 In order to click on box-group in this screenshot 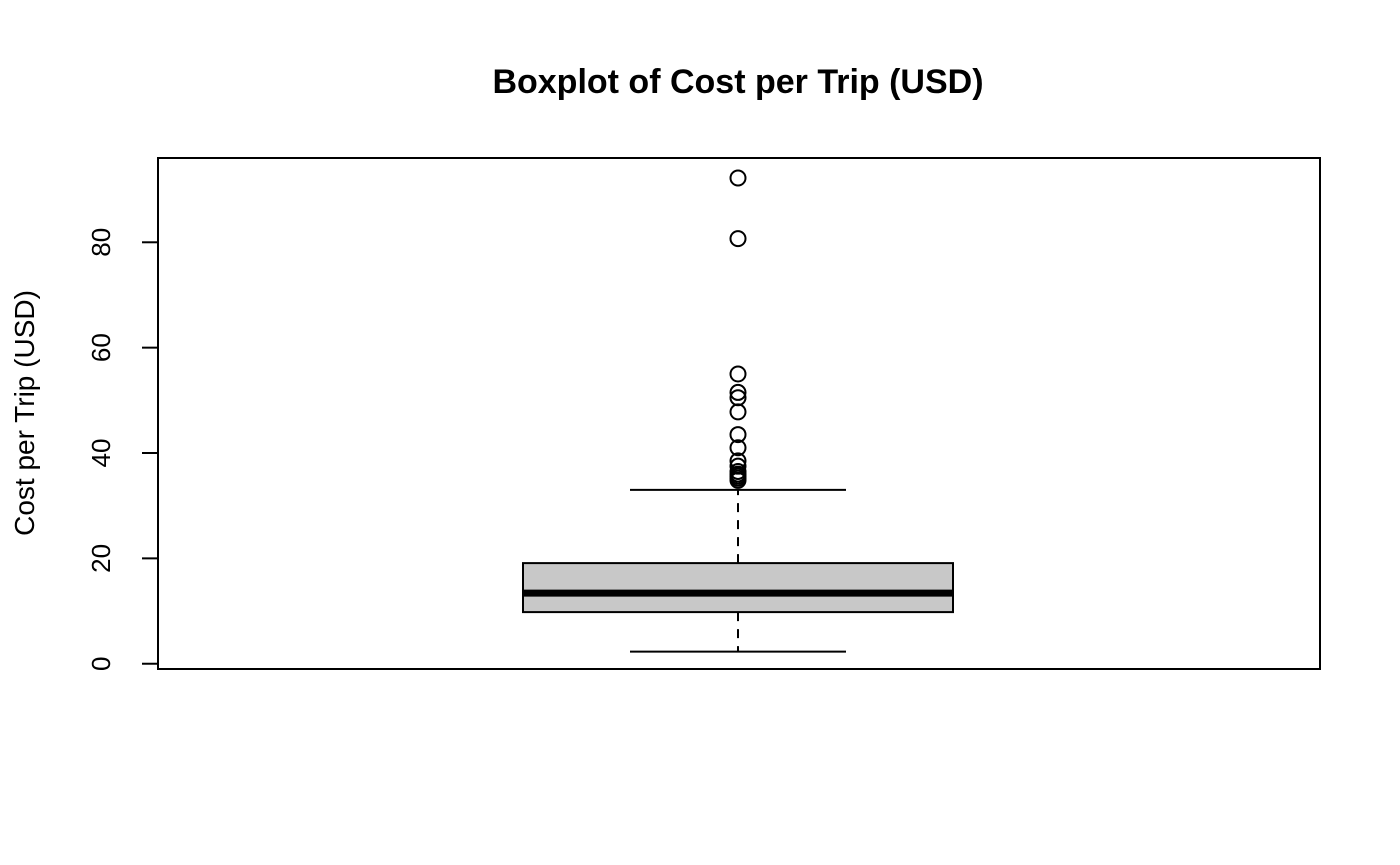, I will do `click(738, 570)`.